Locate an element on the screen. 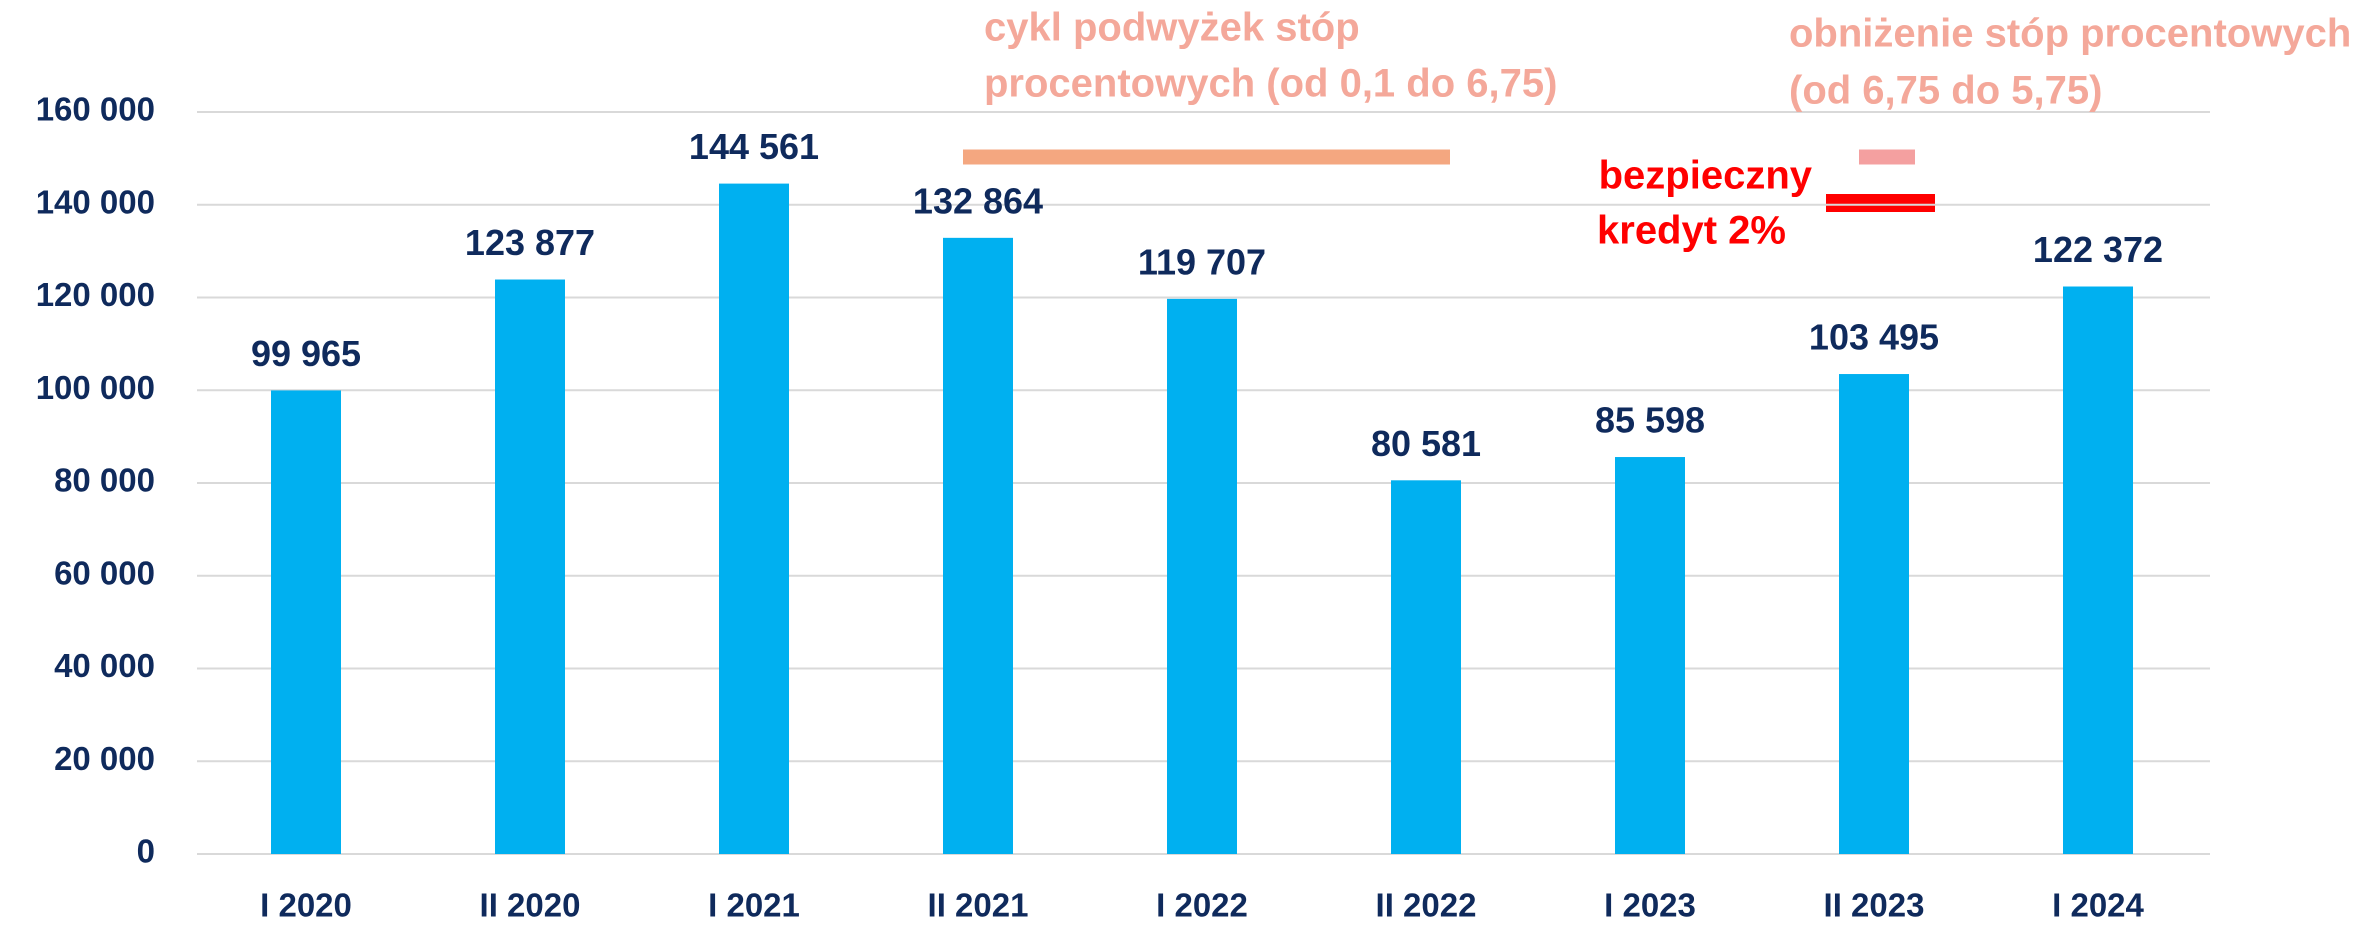  value-label: 132 864 is located at coordinates (978, 200).